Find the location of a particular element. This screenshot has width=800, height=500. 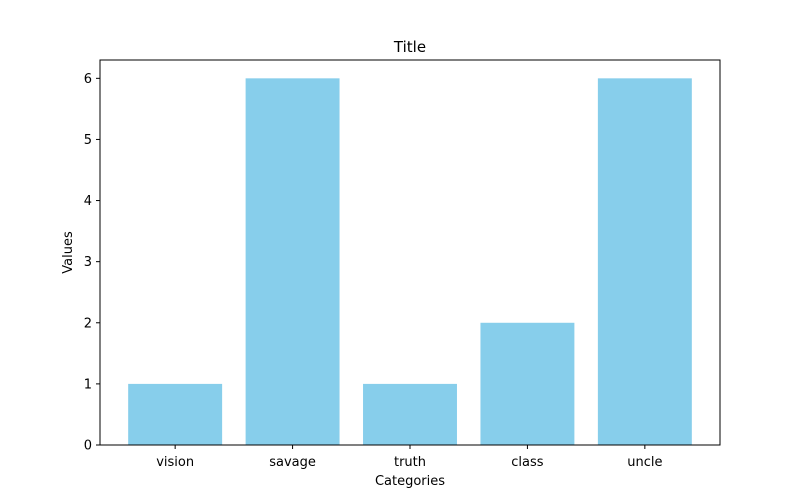

bar-vision is located at coordinates (175, 414).